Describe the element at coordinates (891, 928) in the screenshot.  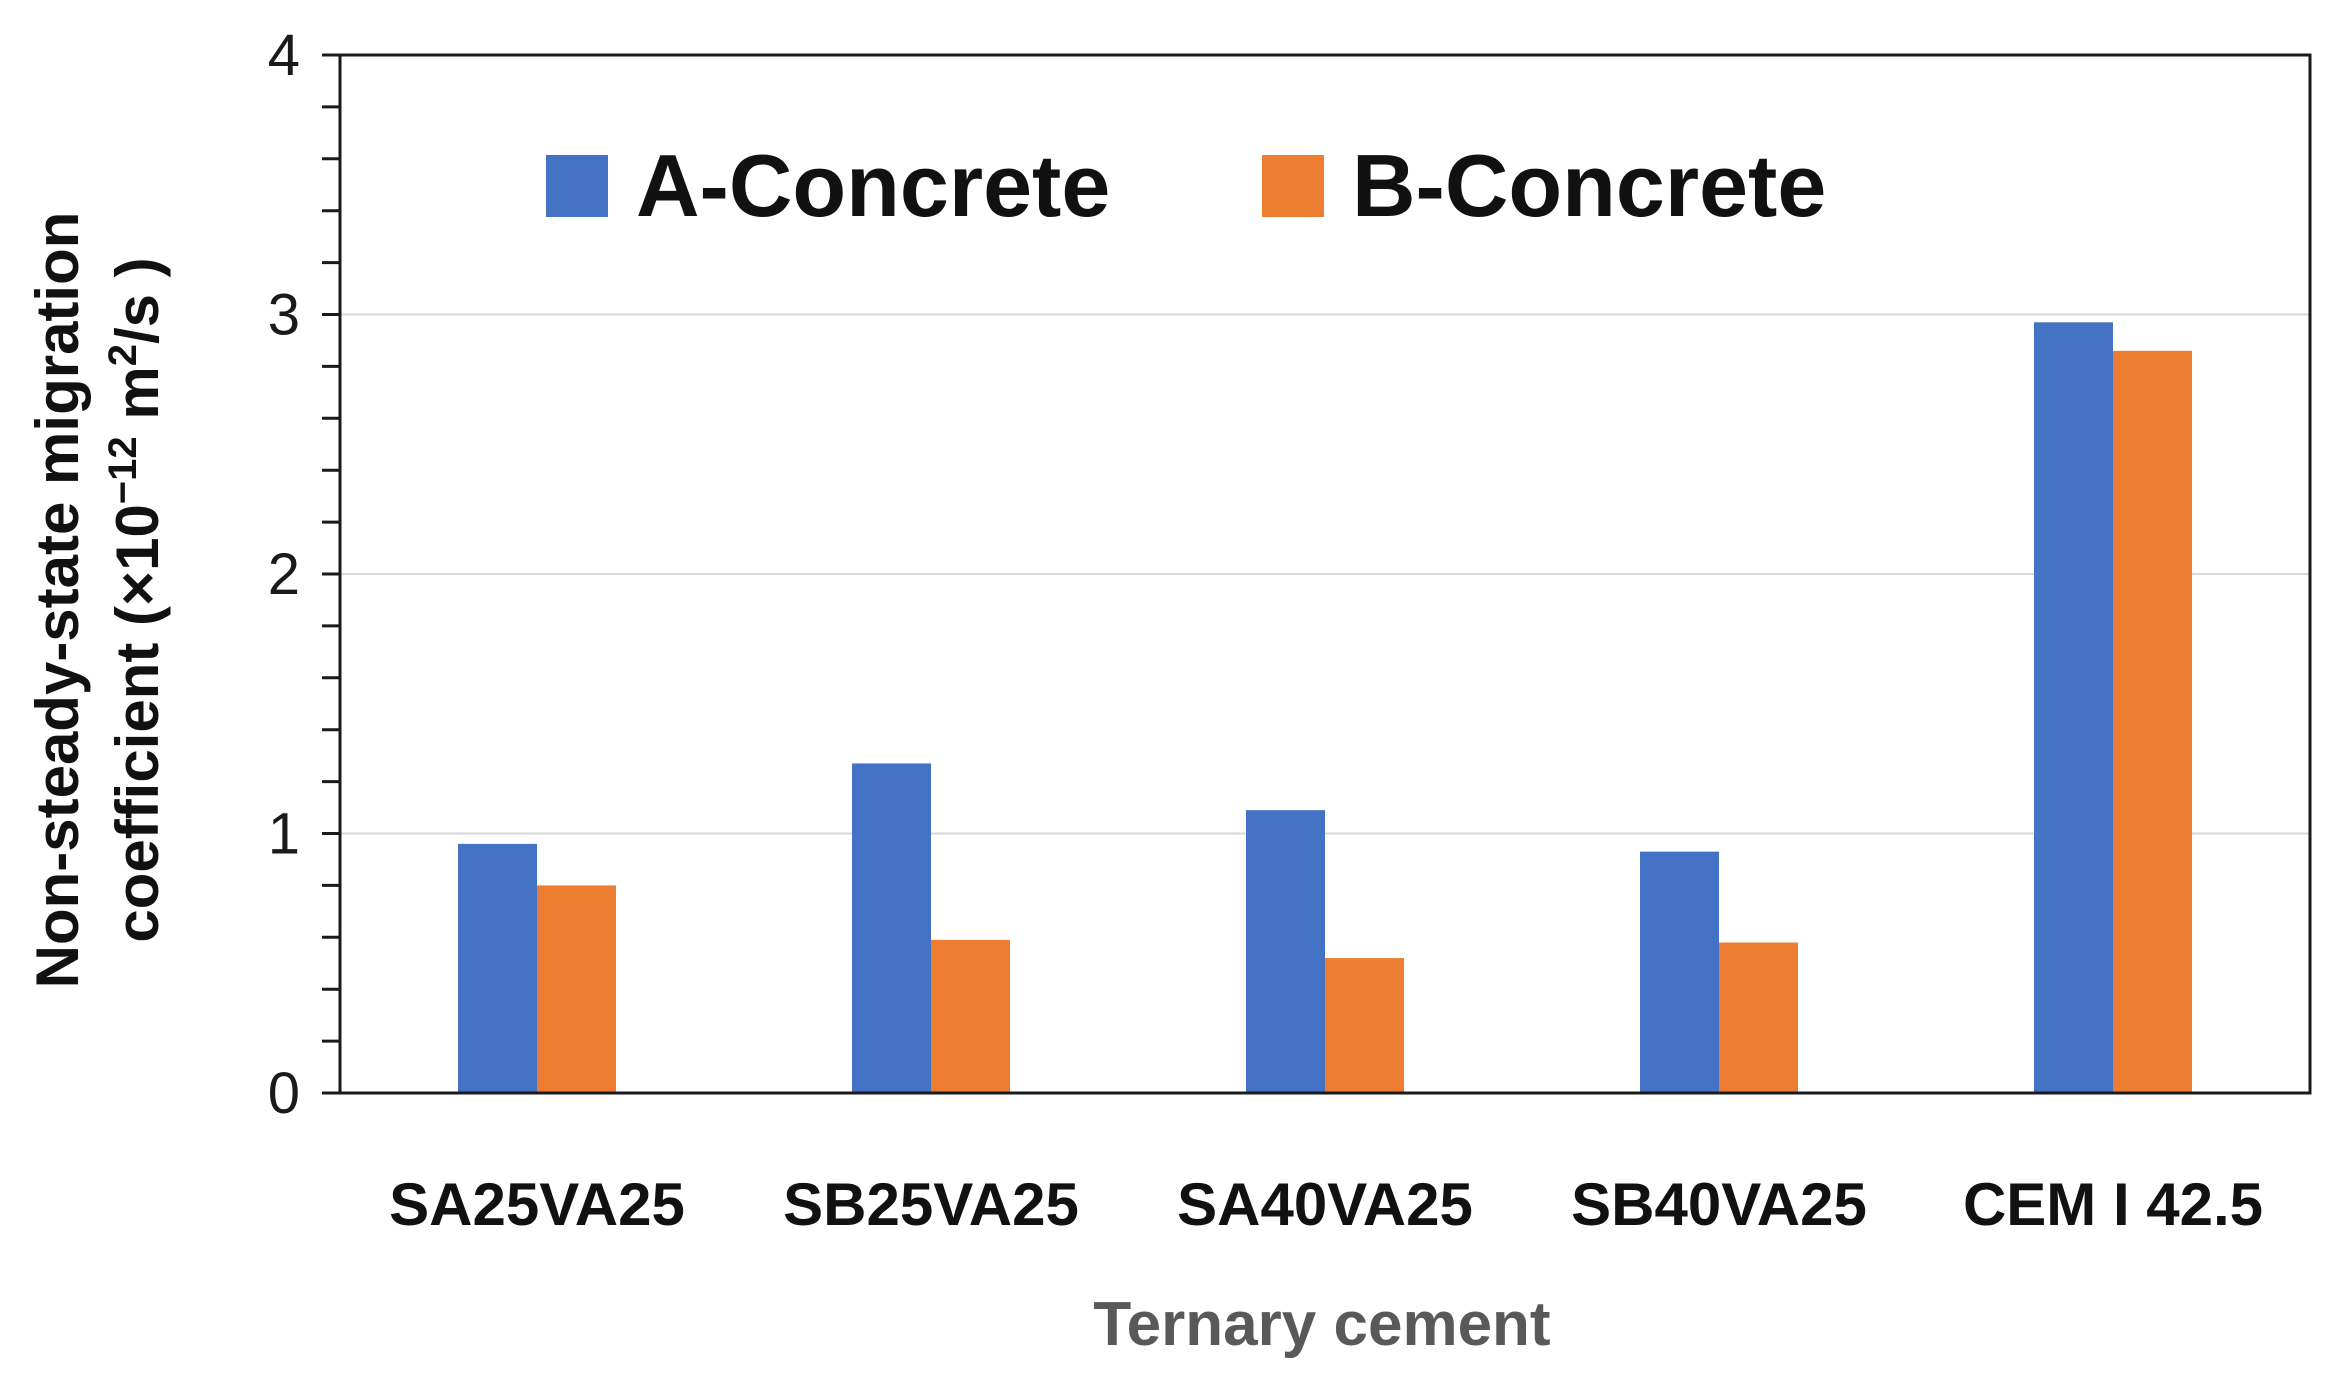
I see `bar-a-concrete-sb25va25` at that location.